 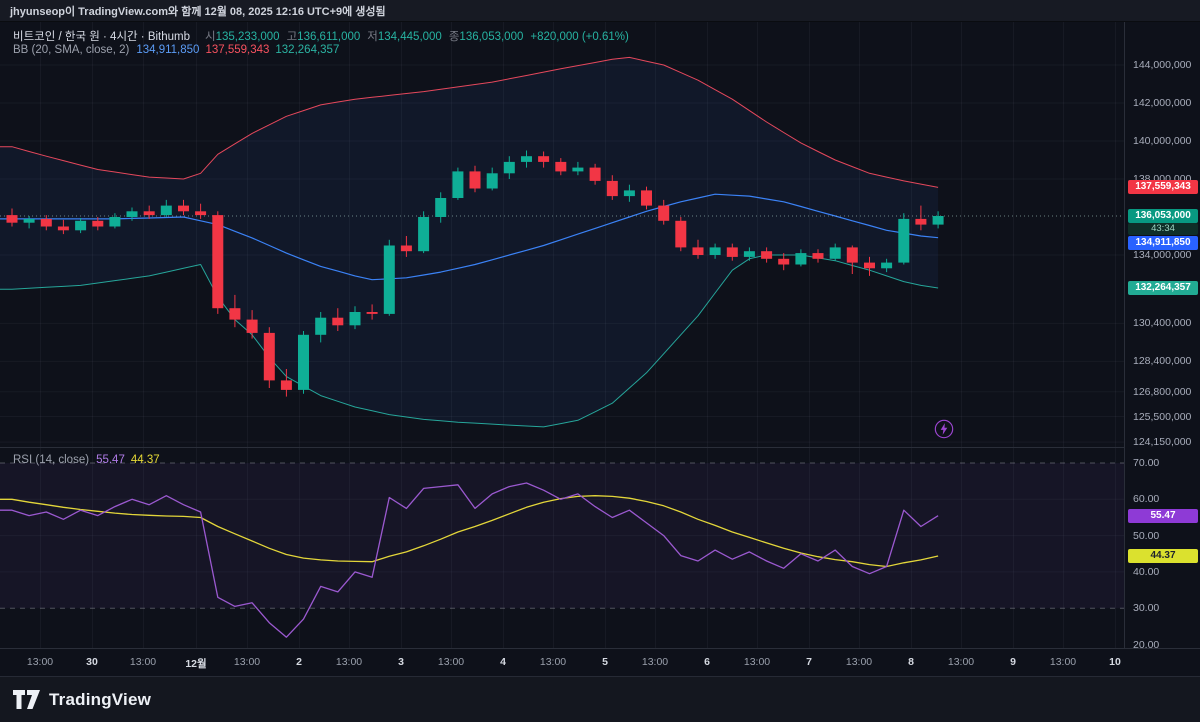 What do you see at coordinates (92, 662) in the screenshot?
I see `time-tick: 30` at bounding box center [92, 662].